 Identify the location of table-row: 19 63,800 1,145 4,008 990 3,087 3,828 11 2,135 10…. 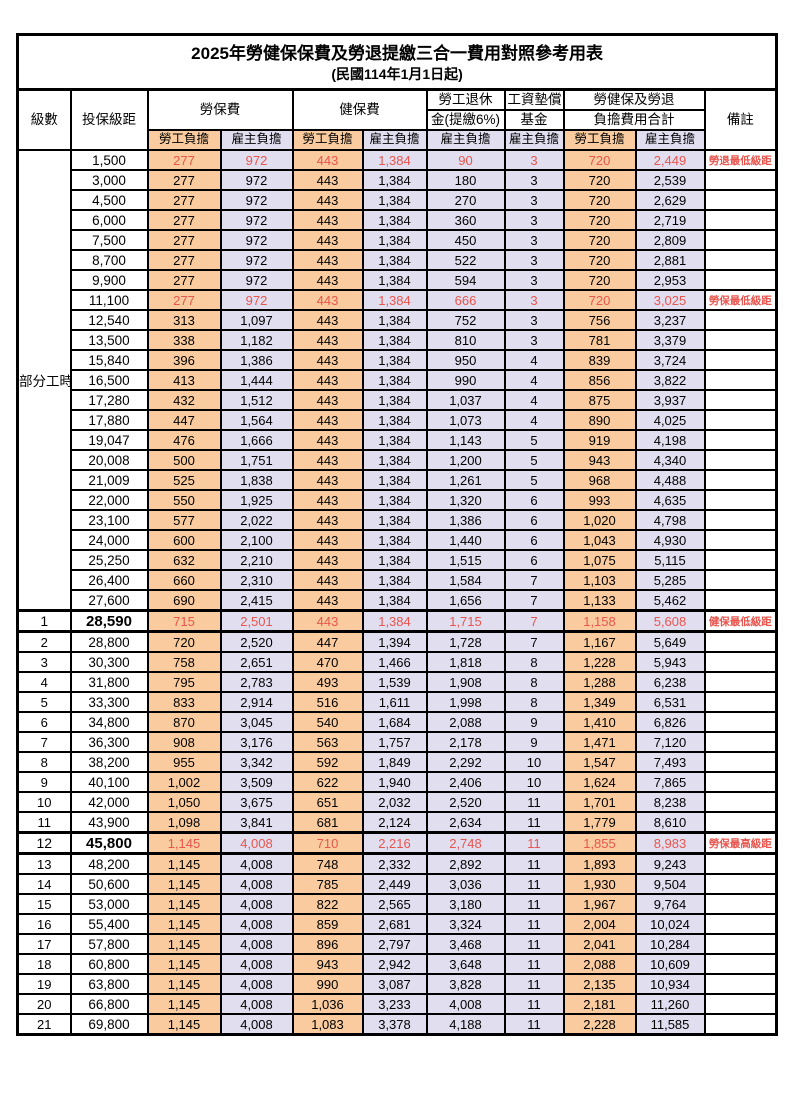
(397, 984).